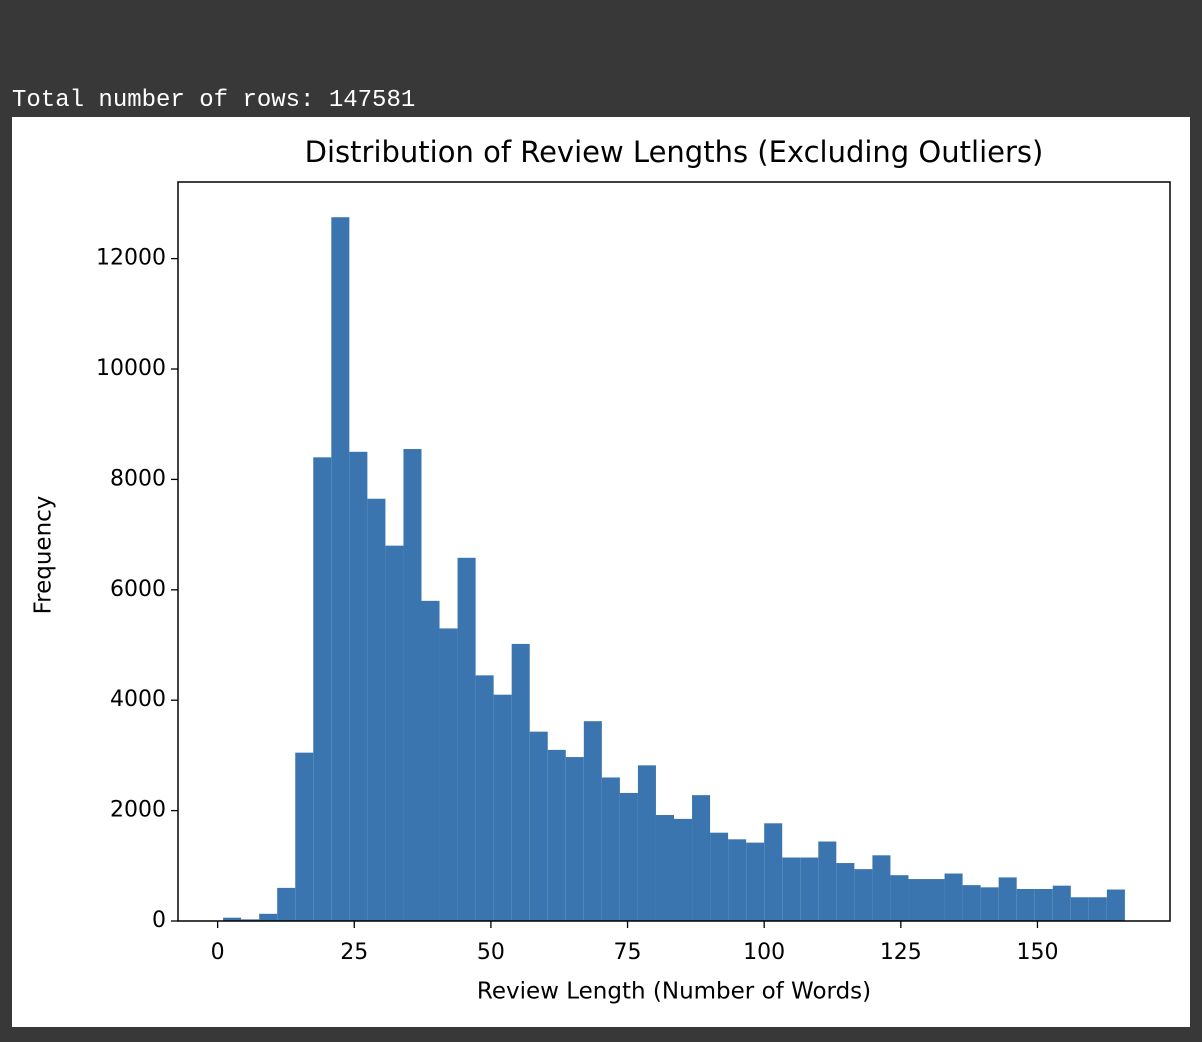  Describe the element at coordinates (674, 992) in the screenshot. I see `x-axis-label: Review Length (Number of Words)` at that location.